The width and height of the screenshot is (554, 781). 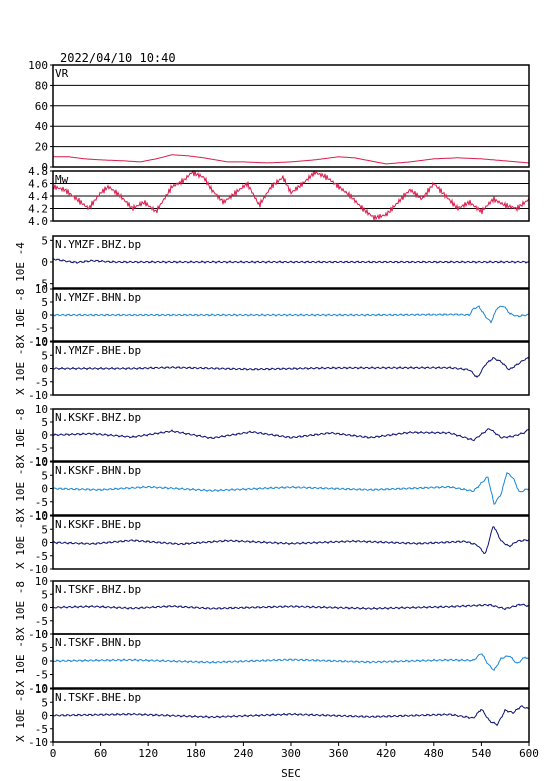 What do you see at coordinates (118, 58) in the screenshot?
I see `timestamp-label: 2022/04/10 10:40` at bounding box center [118, 58].